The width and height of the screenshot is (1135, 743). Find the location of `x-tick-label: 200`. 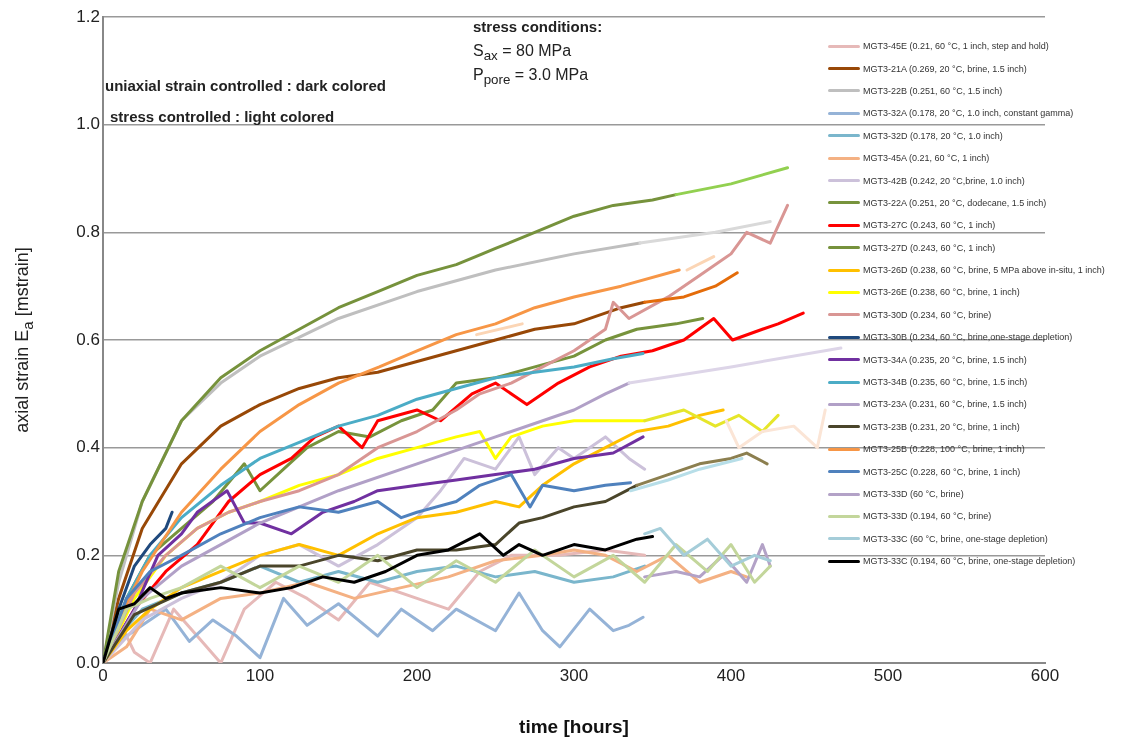

x-tick-label: 200 is located at coordinates (417, 675).